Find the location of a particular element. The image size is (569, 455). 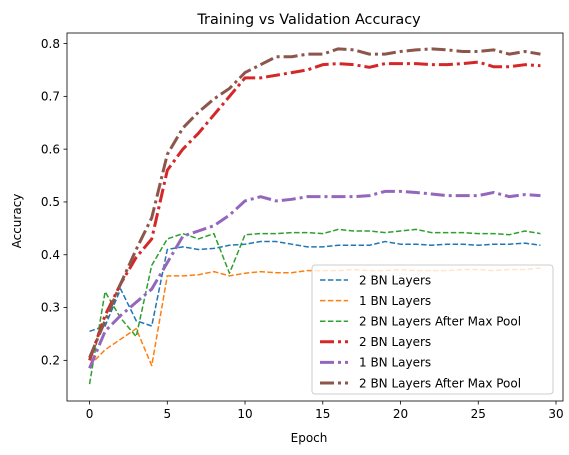

y-tick-label: 0.3 is located at coordinates (50, 308).